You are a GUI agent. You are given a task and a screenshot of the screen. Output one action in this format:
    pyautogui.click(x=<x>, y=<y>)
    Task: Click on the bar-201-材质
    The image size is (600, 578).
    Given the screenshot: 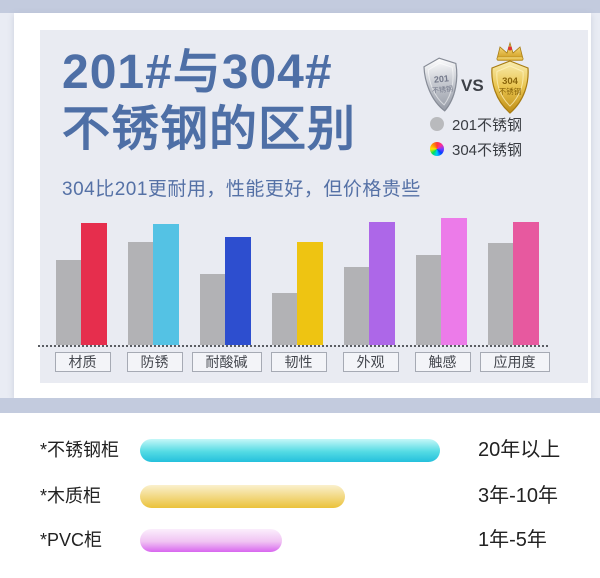 What is the action you would take?
    pyautogui.click(x=68, y=302)
    